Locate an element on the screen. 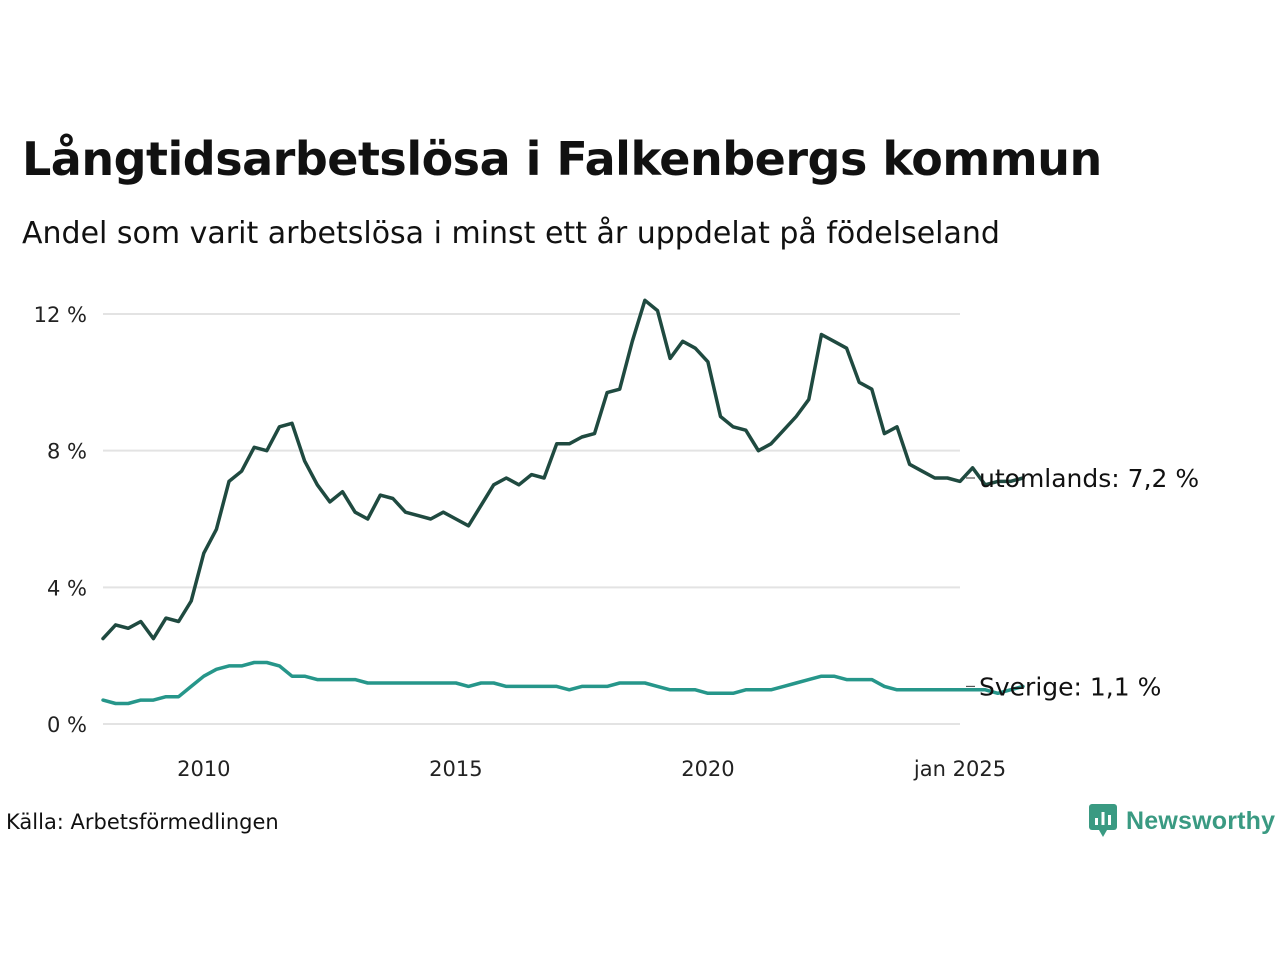  newsworthy-logo-icon is located at coordinates (1103, 820).